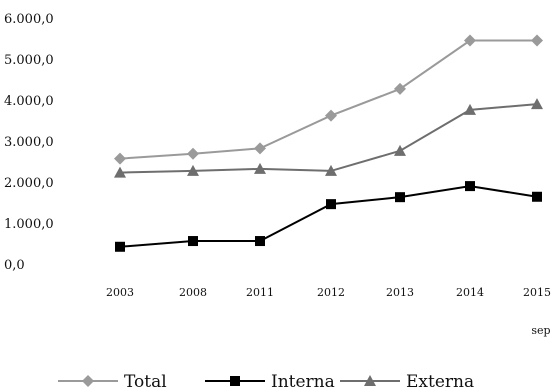  What do you see at coordinates (29, 19) in the screenshot?
I see `y-tick-label: 6.000,0` at bounding box center [29, 19].